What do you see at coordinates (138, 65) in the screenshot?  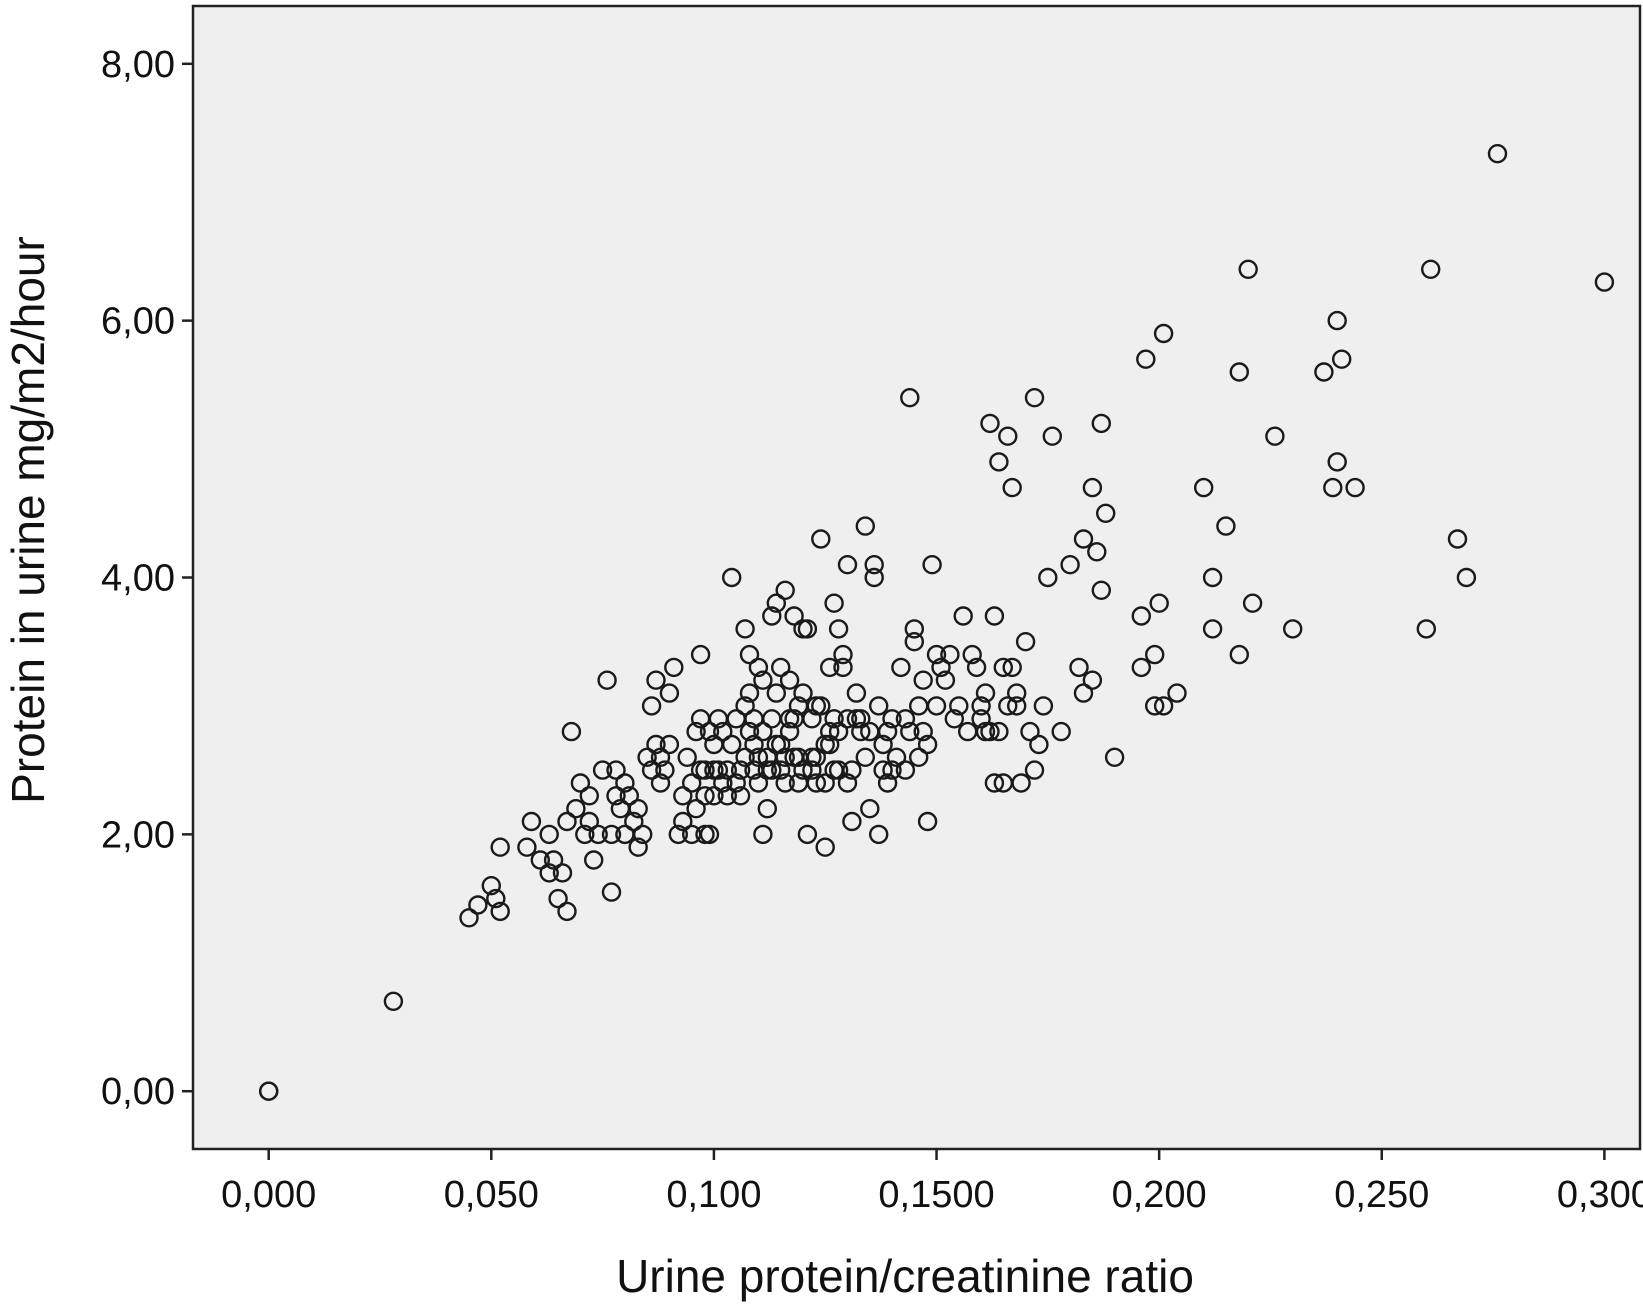 I see `y-tick-label: 8,00` at bounding box center [138, 65].